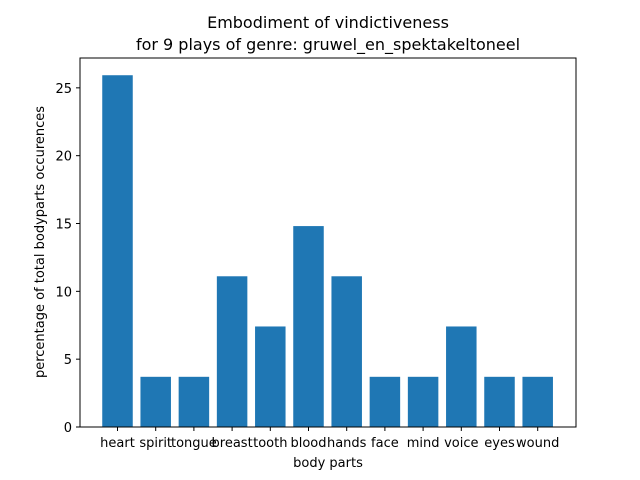 The image size is (640, 480). I want to click on y-tick-label: 5, so click(68, 360).